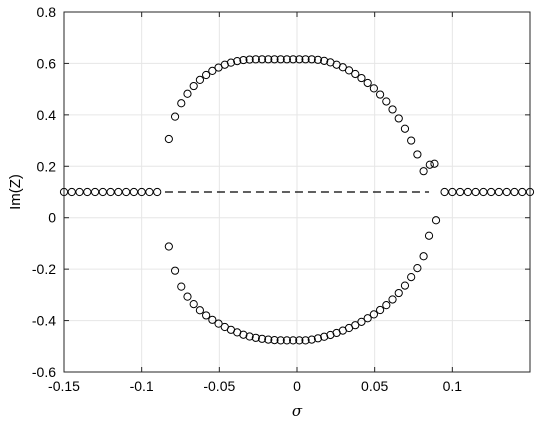 This screenshot has height=424, width=536. I want to click on y-tick-label: -0.2, so click(44, 269).